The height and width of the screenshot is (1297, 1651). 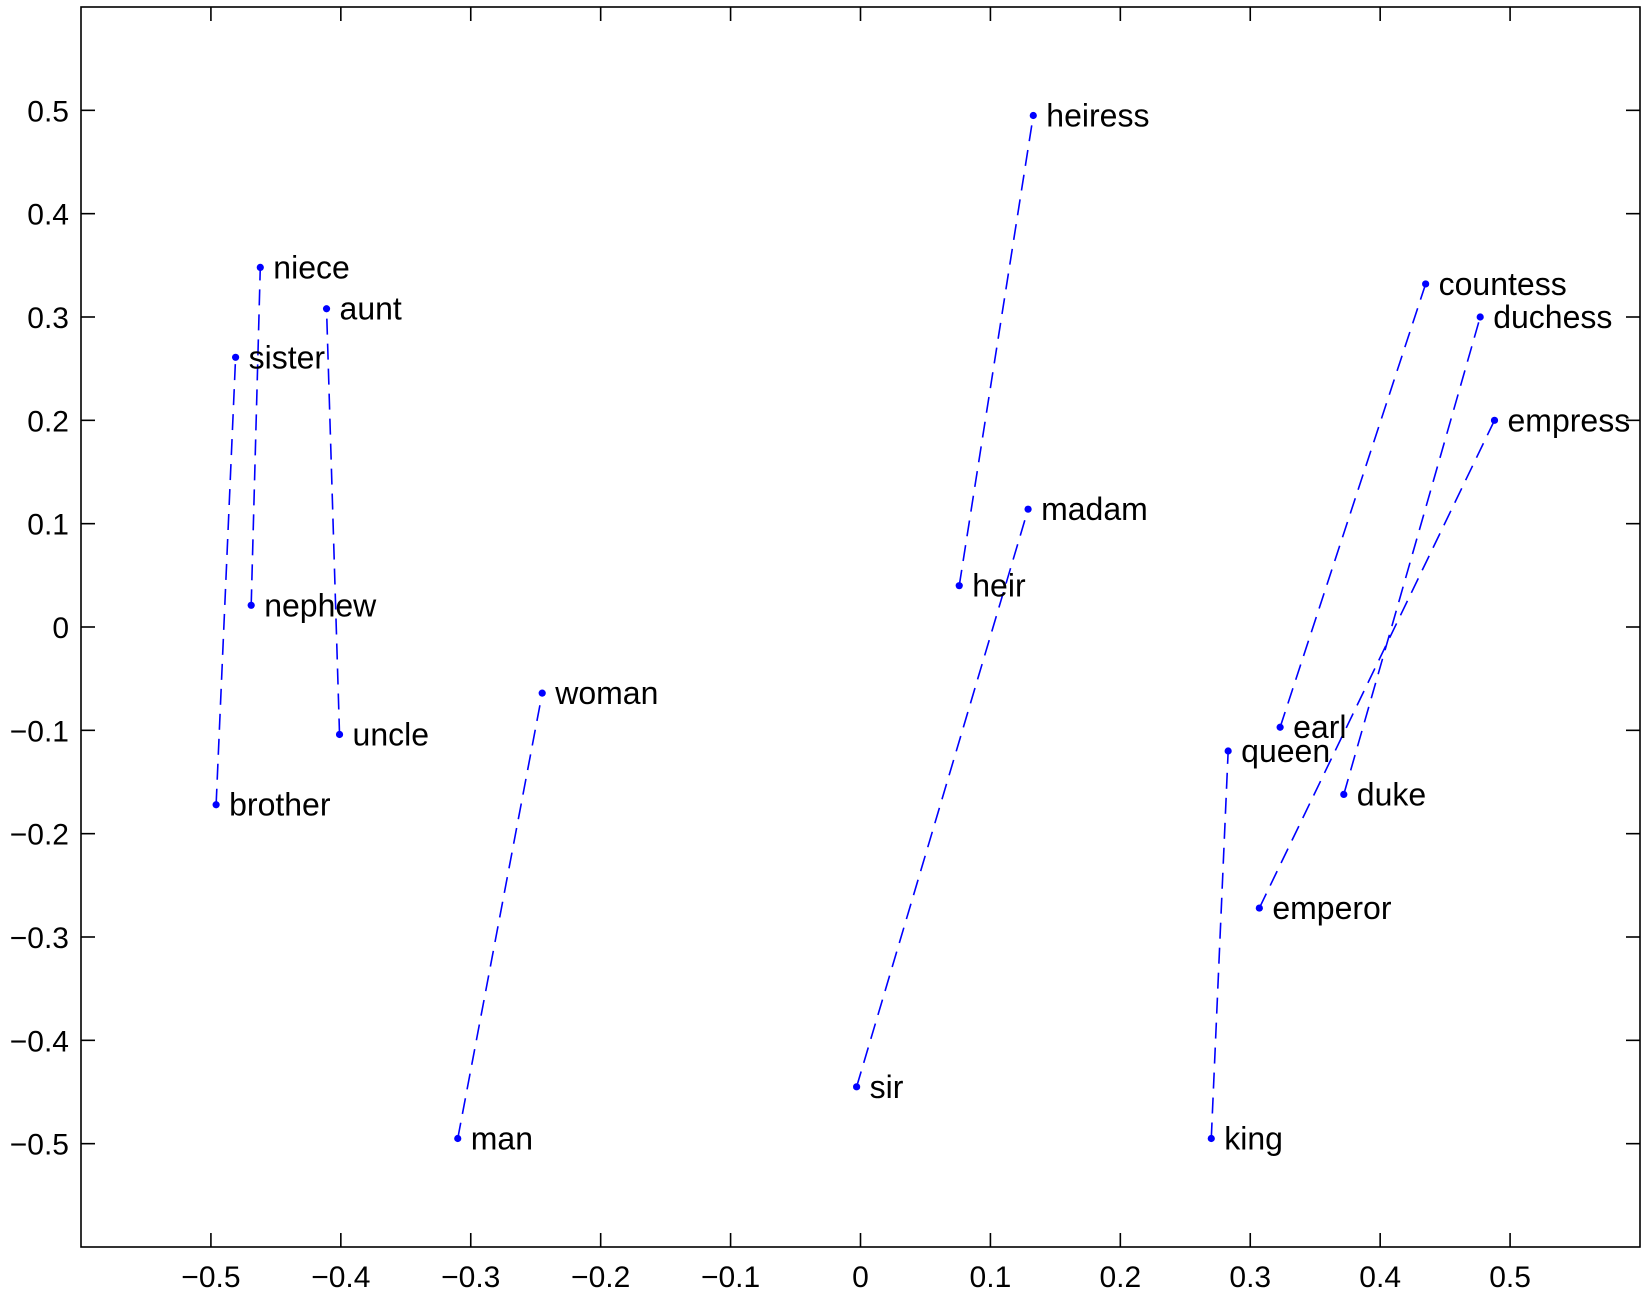 I want to click on label-empress: empress, so click(x=1568, y=420).